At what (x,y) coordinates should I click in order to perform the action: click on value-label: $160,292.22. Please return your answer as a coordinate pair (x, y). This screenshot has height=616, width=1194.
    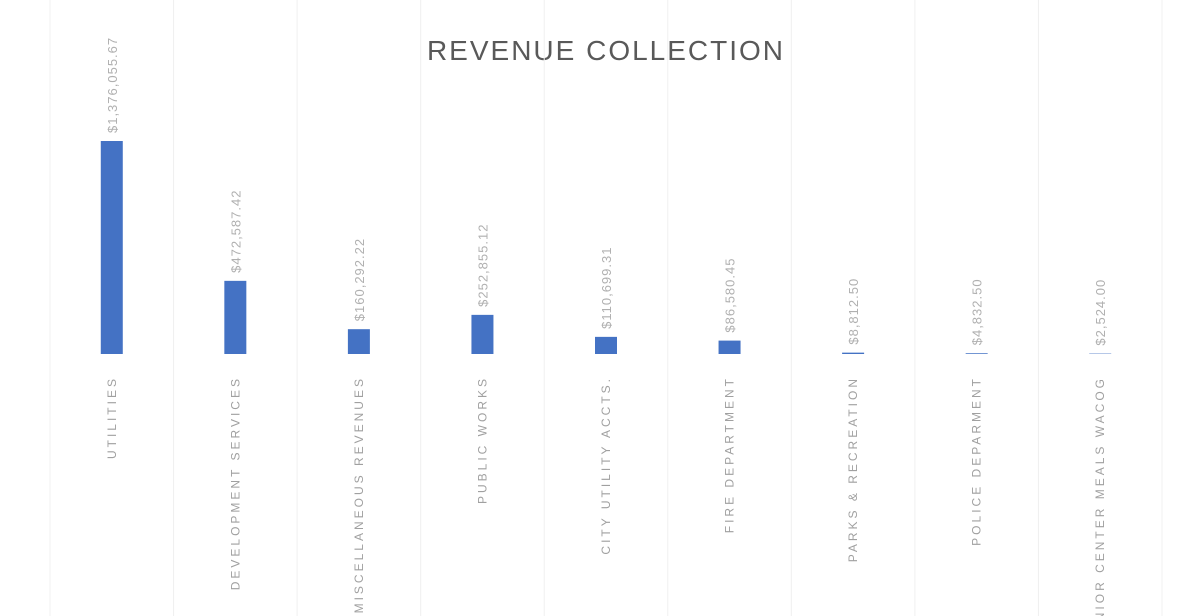
    Looking at the image, I should click on (359, 279).